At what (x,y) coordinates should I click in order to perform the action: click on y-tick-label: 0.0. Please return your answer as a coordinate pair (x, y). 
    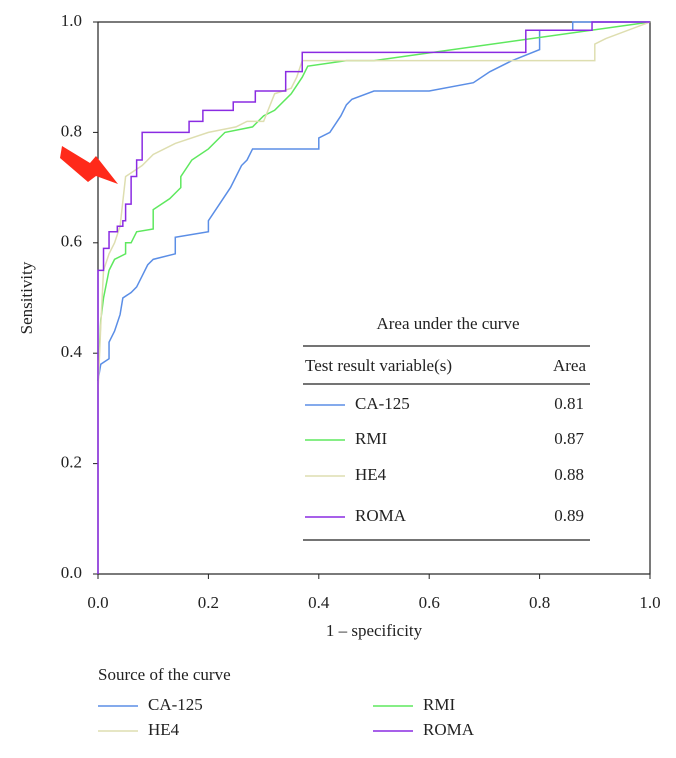
    Looking at the image, I should click on (71, 572).